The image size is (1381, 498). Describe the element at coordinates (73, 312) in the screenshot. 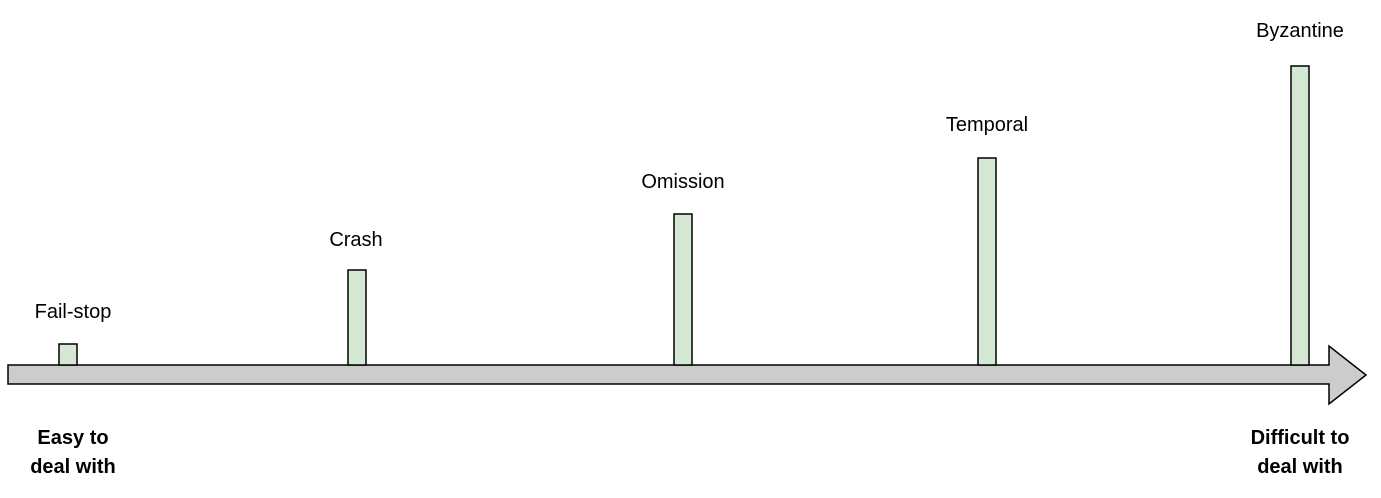

I see `label-fail-stop: Fail-stop` at that location.